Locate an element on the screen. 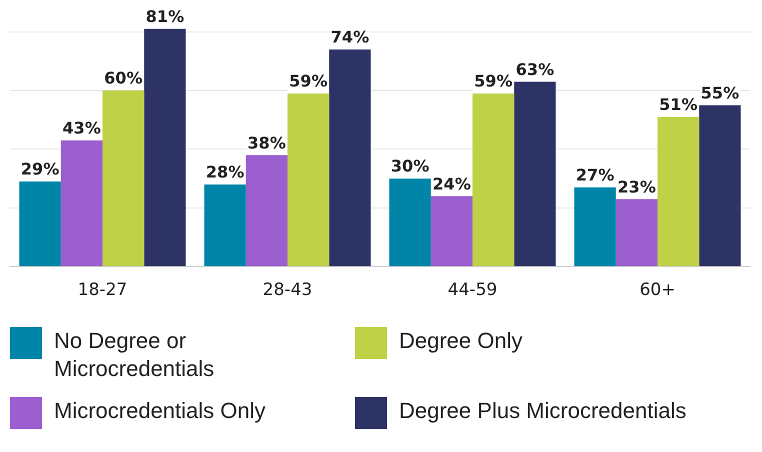 Image resolution: width=762 pixels, height=452 pixels. legend-label: No Degree or Microcredentials is located at coordinates (135, 355).